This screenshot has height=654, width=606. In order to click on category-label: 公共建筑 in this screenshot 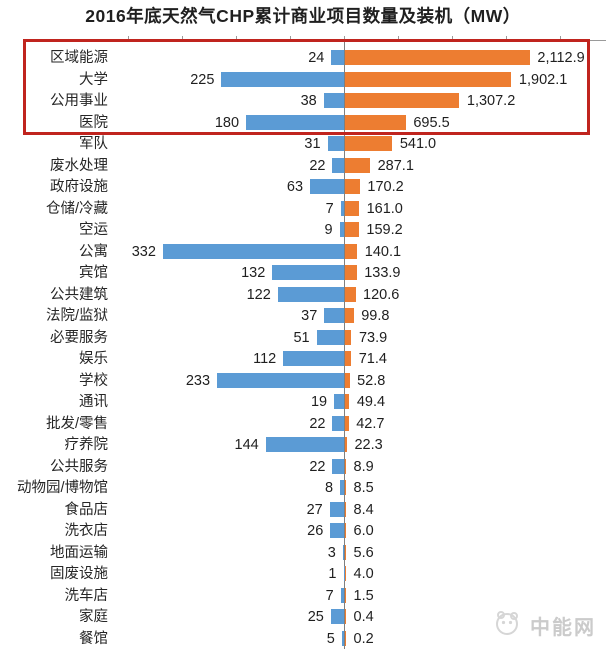, I will do `click(79, 294)`.